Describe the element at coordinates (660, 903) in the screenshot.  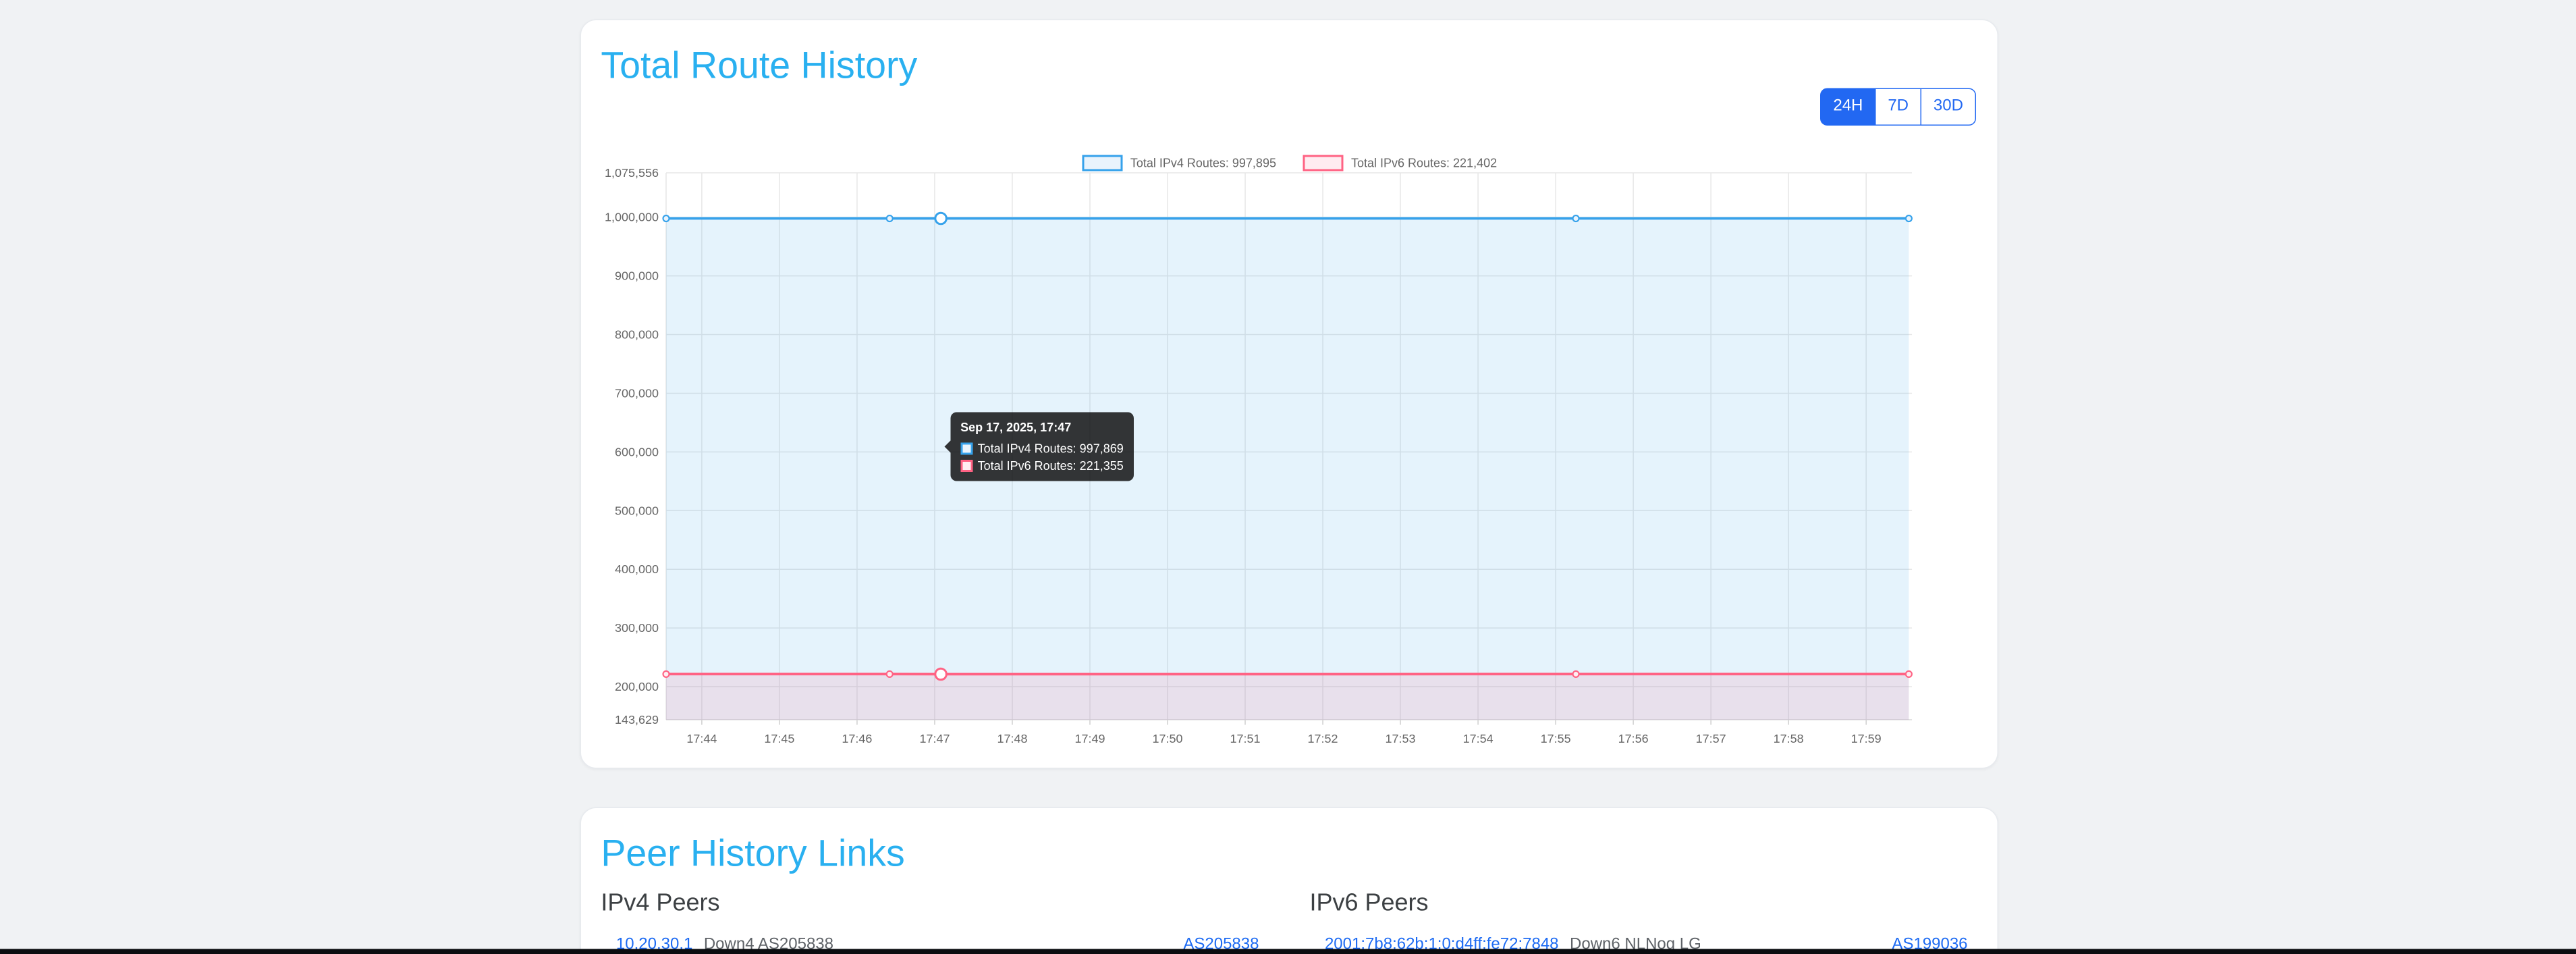
I see `peer-column-heading: IPv4 Peers` at that location.